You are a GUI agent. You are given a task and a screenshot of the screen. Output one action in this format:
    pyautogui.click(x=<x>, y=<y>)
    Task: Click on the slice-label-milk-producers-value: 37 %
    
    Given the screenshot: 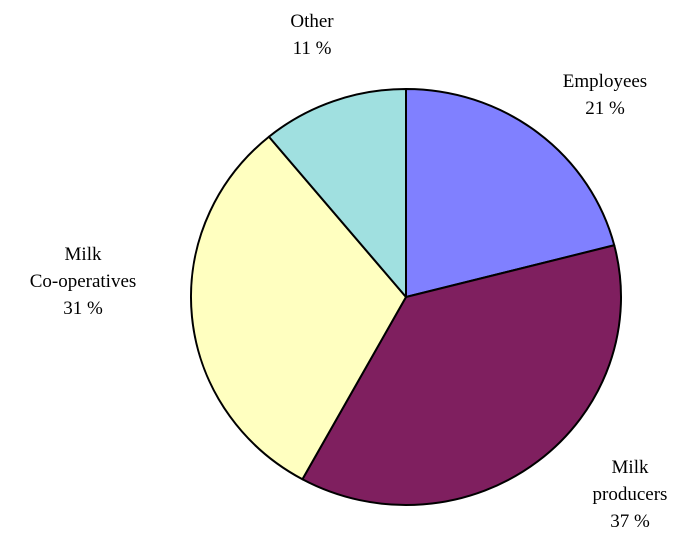 What is the action you would take?
    pyautogui.click(x=630, y=521)
    